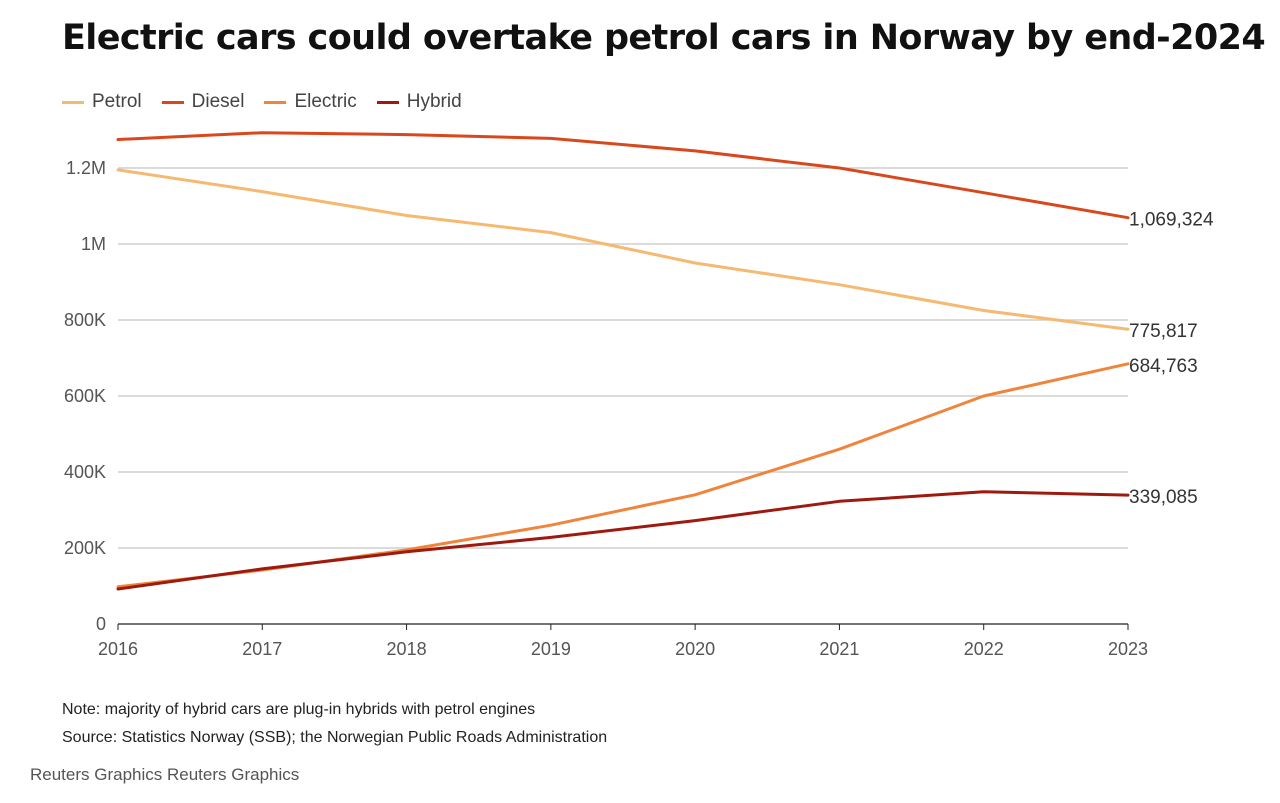  I want to click on end-value-label-diesel: 1,069,324, so click(1171, 220).